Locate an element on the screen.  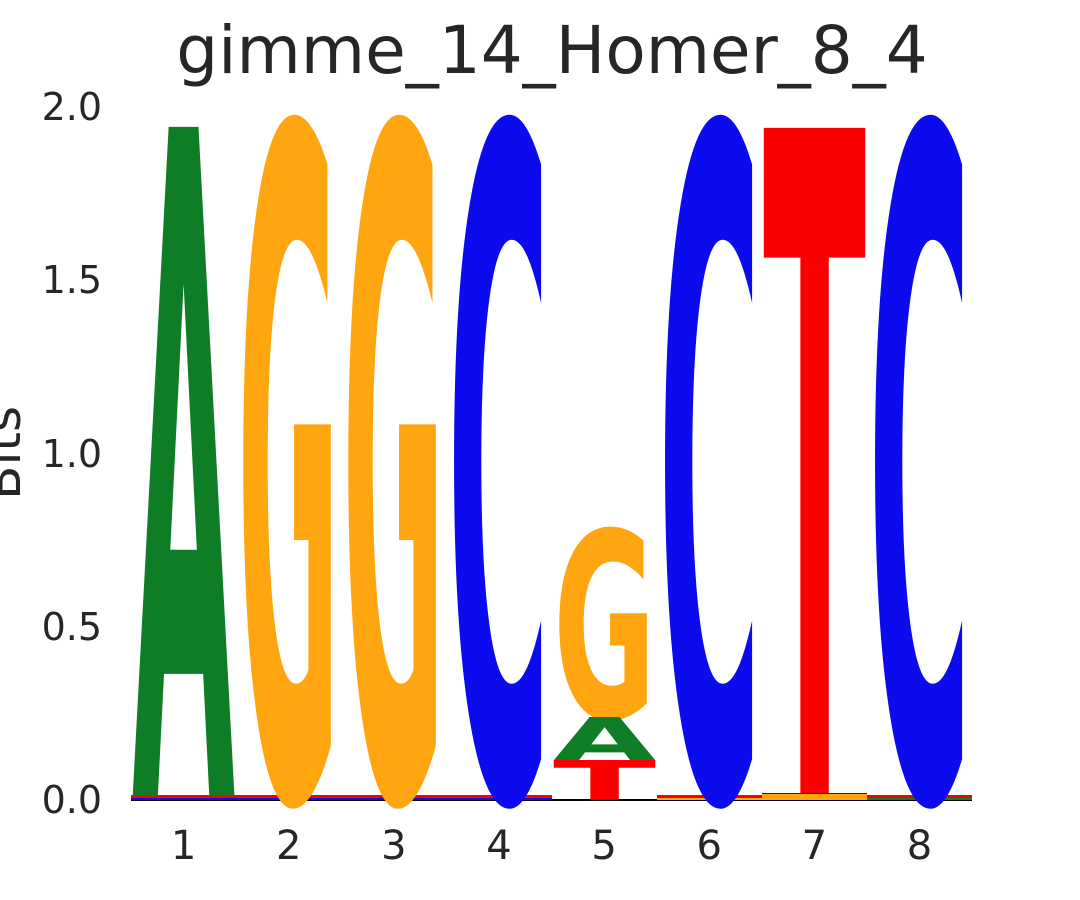
x-tick-label-2: 2 is located at coordinates (288, 846).